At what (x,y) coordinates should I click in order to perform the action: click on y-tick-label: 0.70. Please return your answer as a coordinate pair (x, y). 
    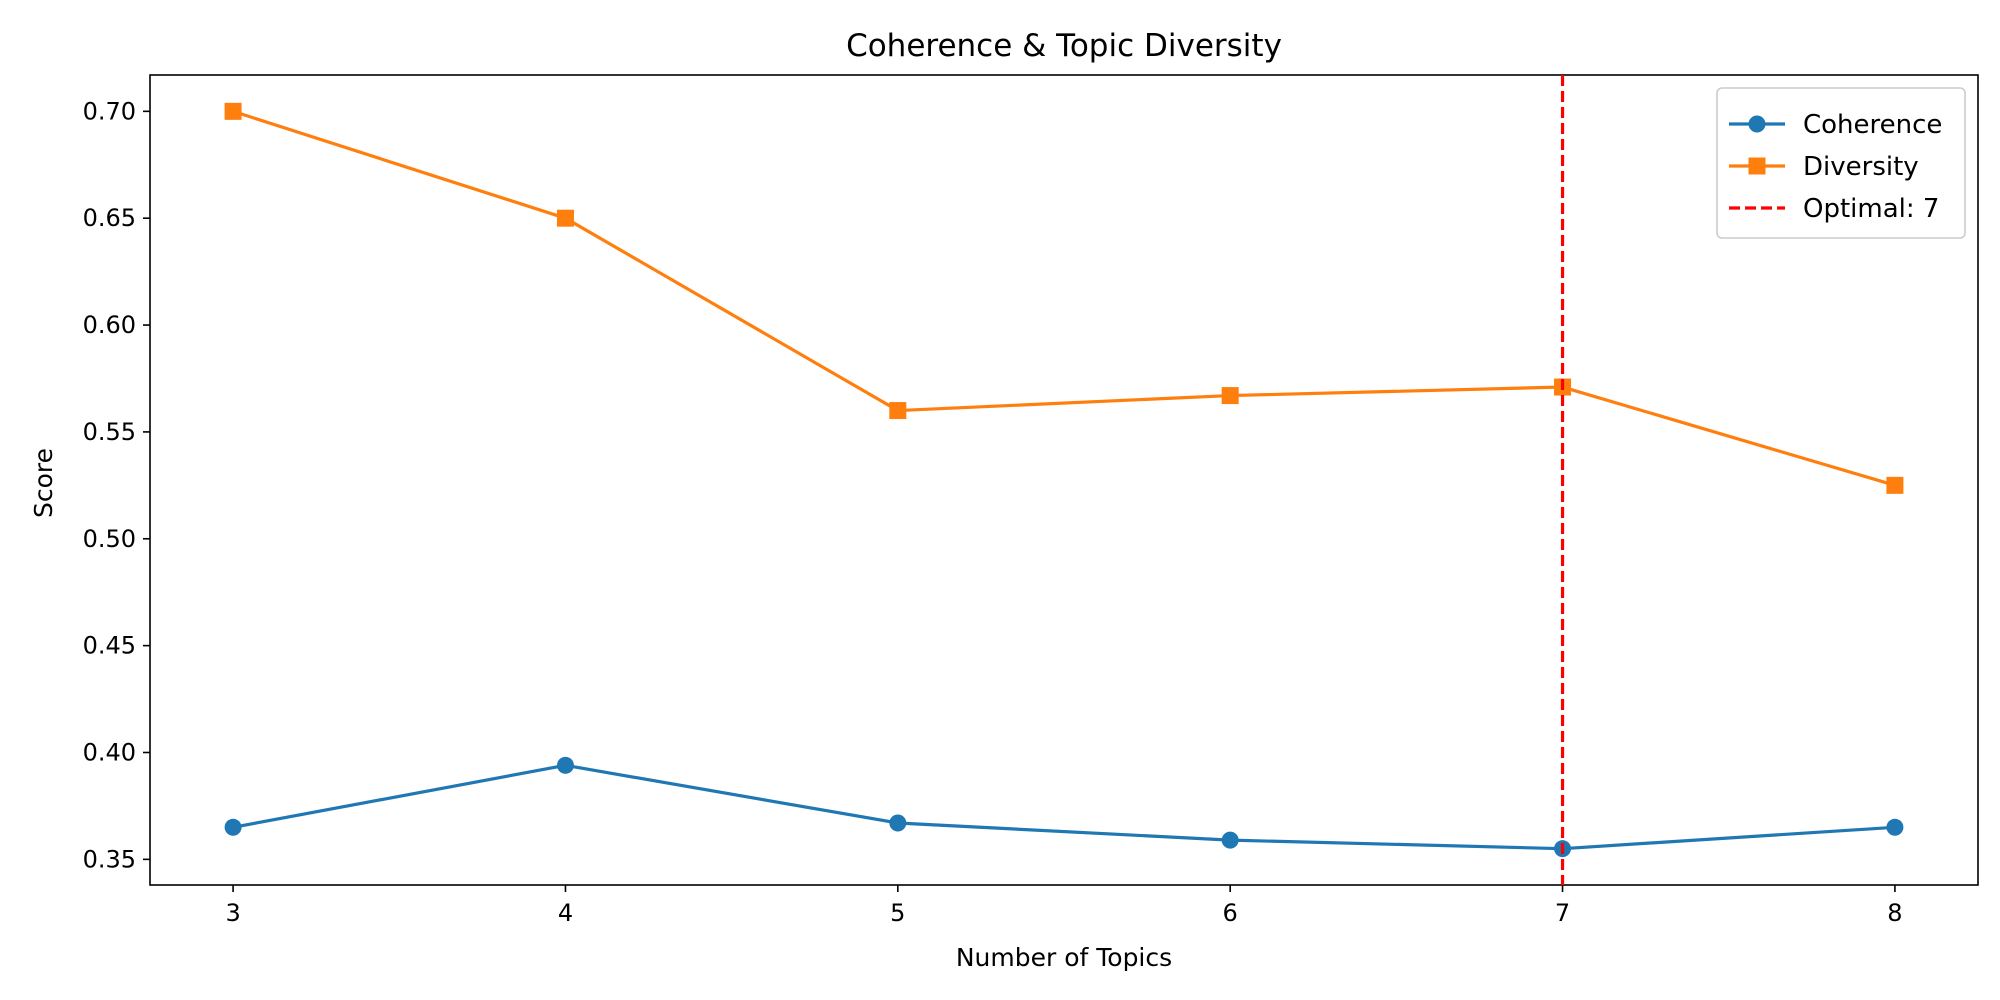
    Looking at the image, I should click on (109, 111).